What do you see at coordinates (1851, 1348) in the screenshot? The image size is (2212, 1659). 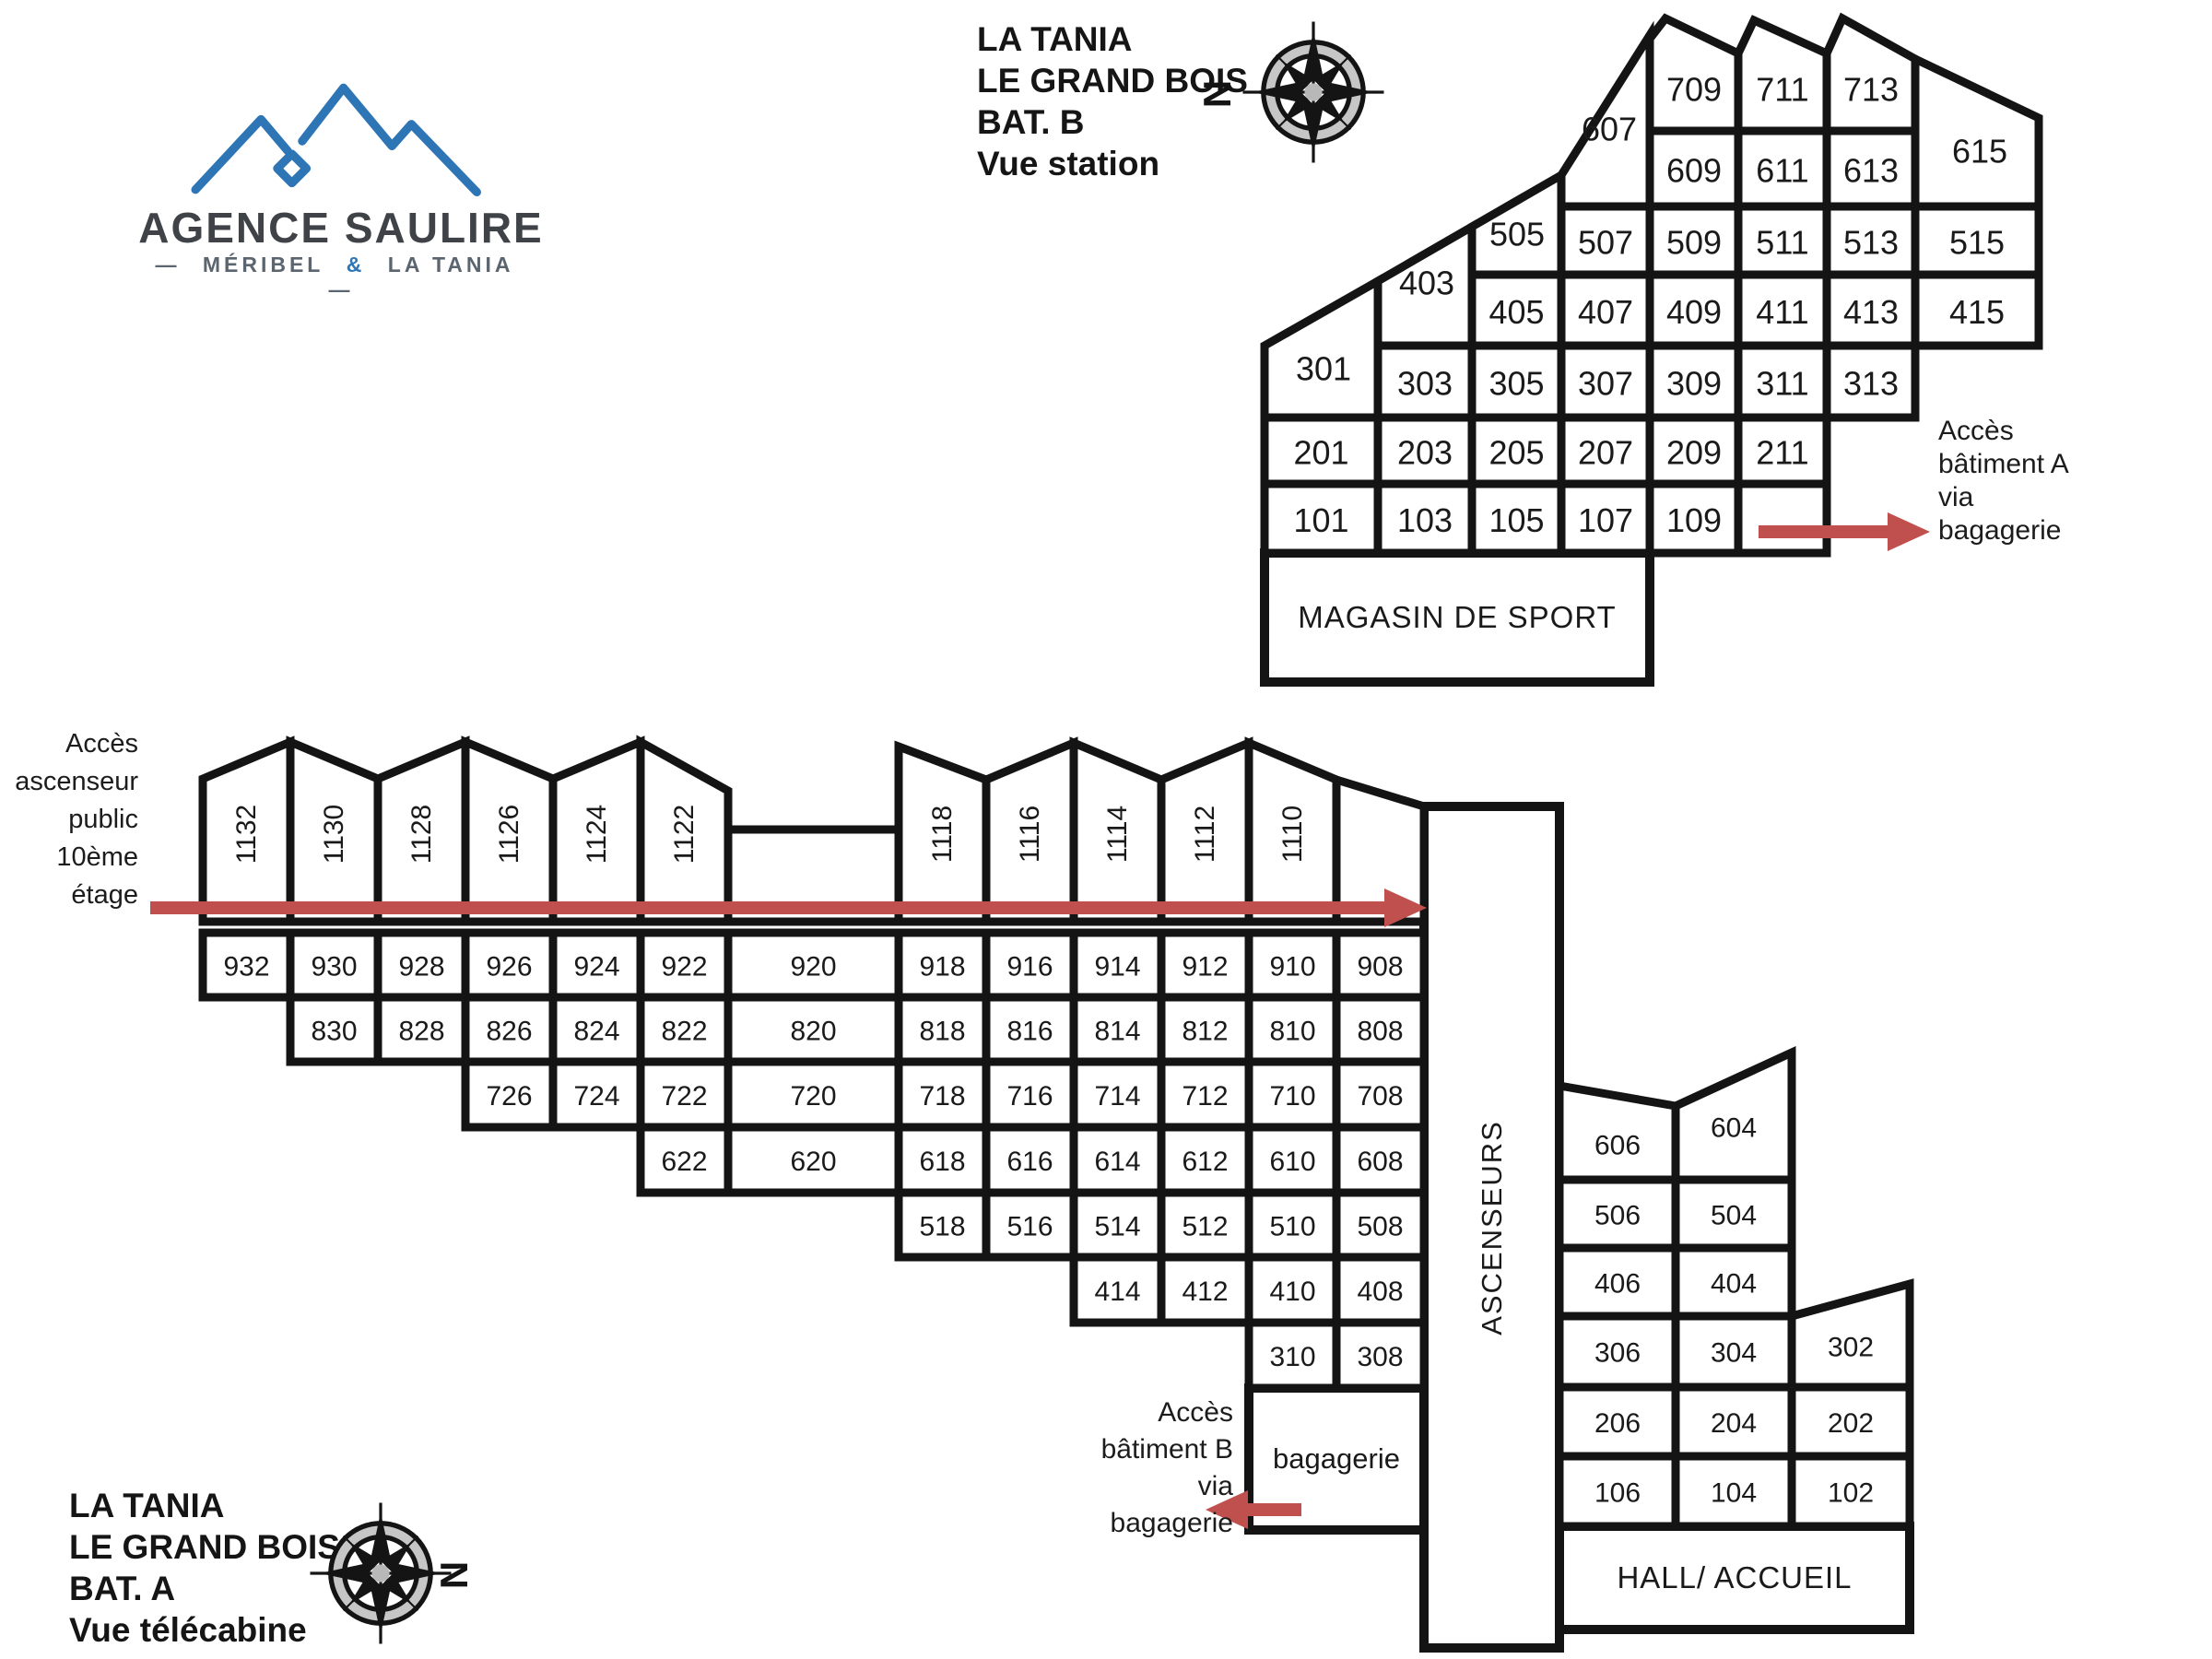 I see `room-label: 302` at bounding box center [1851, 1348].